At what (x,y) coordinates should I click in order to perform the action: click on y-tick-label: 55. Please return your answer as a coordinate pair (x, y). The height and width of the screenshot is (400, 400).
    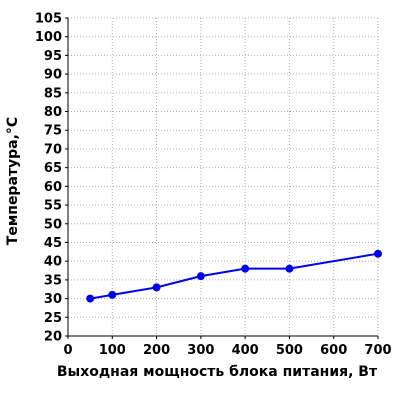
    Looking at the image, I should click on (53, 206).